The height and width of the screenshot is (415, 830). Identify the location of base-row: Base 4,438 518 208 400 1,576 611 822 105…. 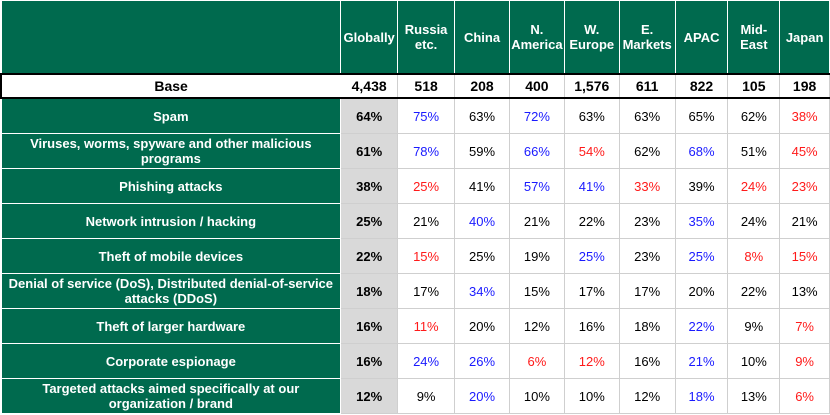
(415, 86).